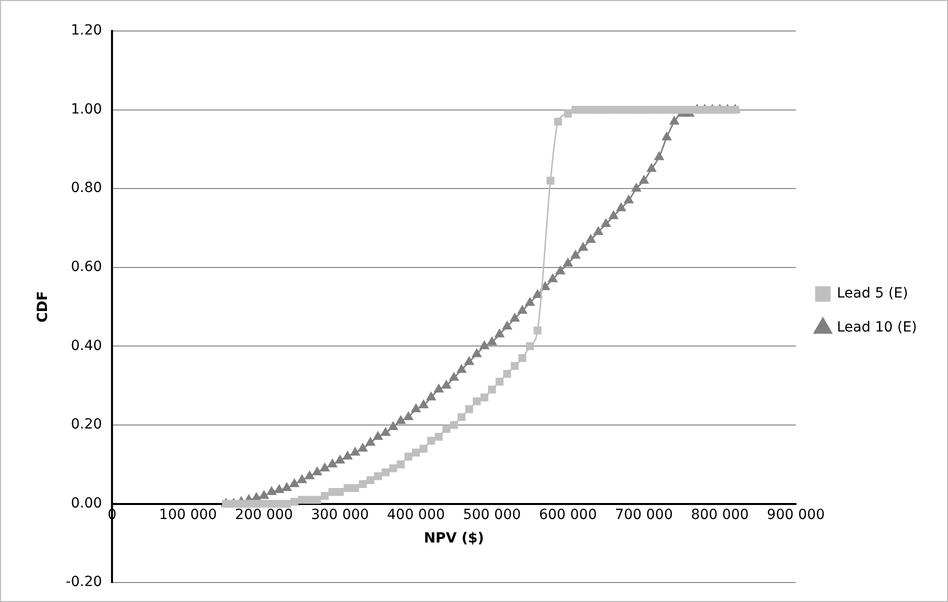  What do you see at coordinates (84, 582) in the screenshot?
I see `y-tick-label: -0.20` at bounding box center [84, 582].